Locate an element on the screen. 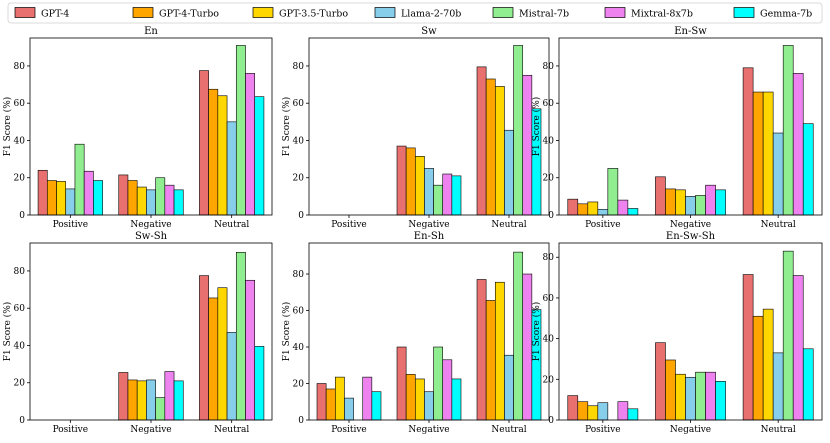 Image resolution: width=830 pixels, height=443 pixels. legend-label-gpt-4-turbo: GPT-4-Turbo is located at coordinates (189, 14).